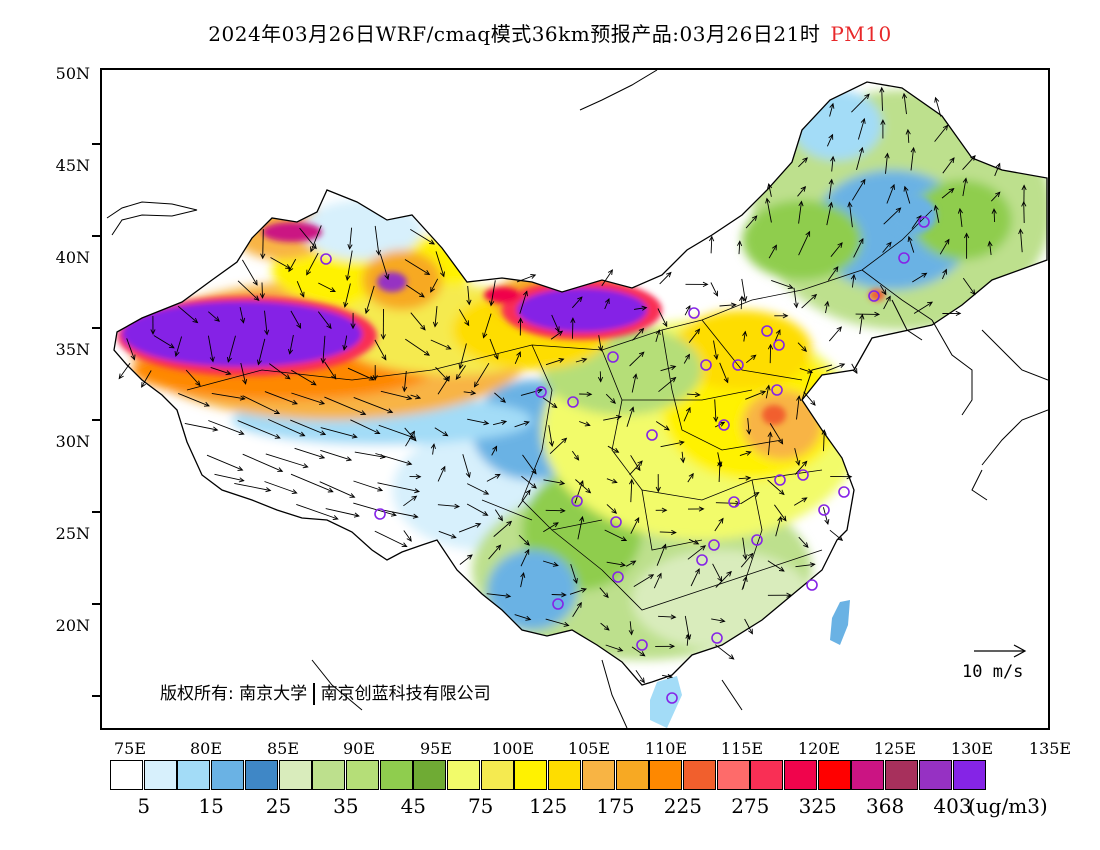  Describe the element at coordinates (197, 694) in the screenshot. I see `copyright-prefix: 版权所有:` at that location.